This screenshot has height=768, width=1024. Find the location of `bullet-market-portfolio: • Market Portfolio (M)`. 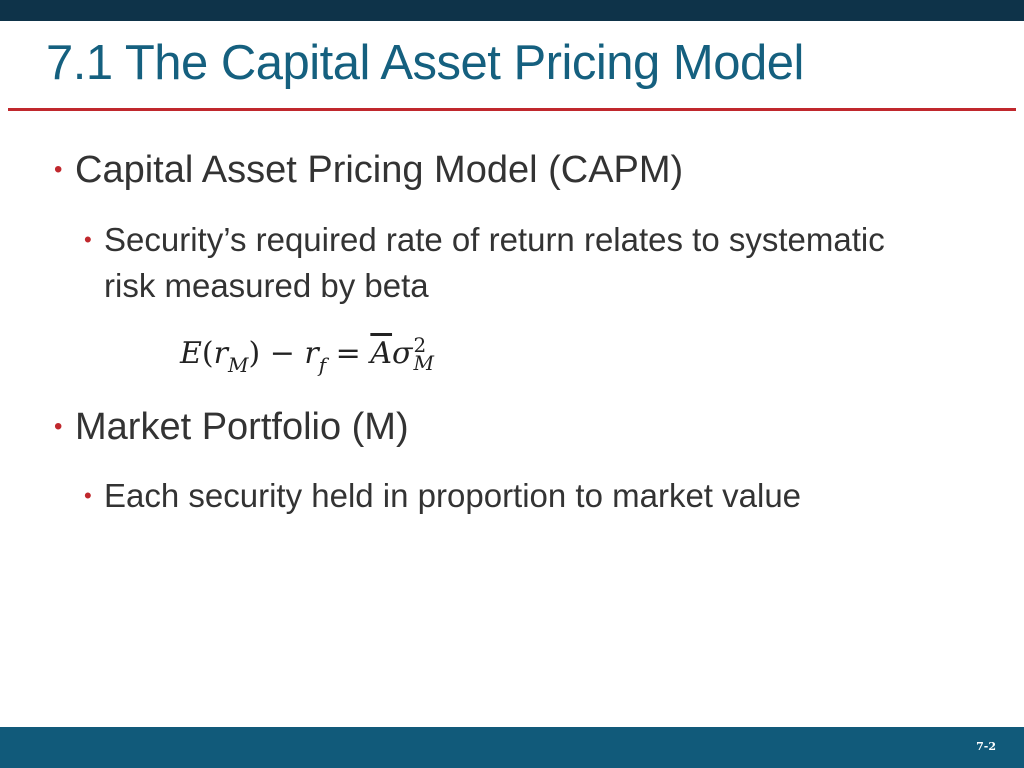

bullet-market-portfolio: • Market Portfolio (M) is located at coordinates (231, 427).